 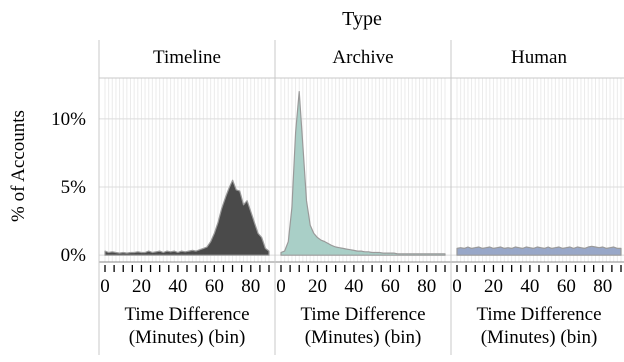 I want to click on facet-label: Type, so click(x=362, y=19).